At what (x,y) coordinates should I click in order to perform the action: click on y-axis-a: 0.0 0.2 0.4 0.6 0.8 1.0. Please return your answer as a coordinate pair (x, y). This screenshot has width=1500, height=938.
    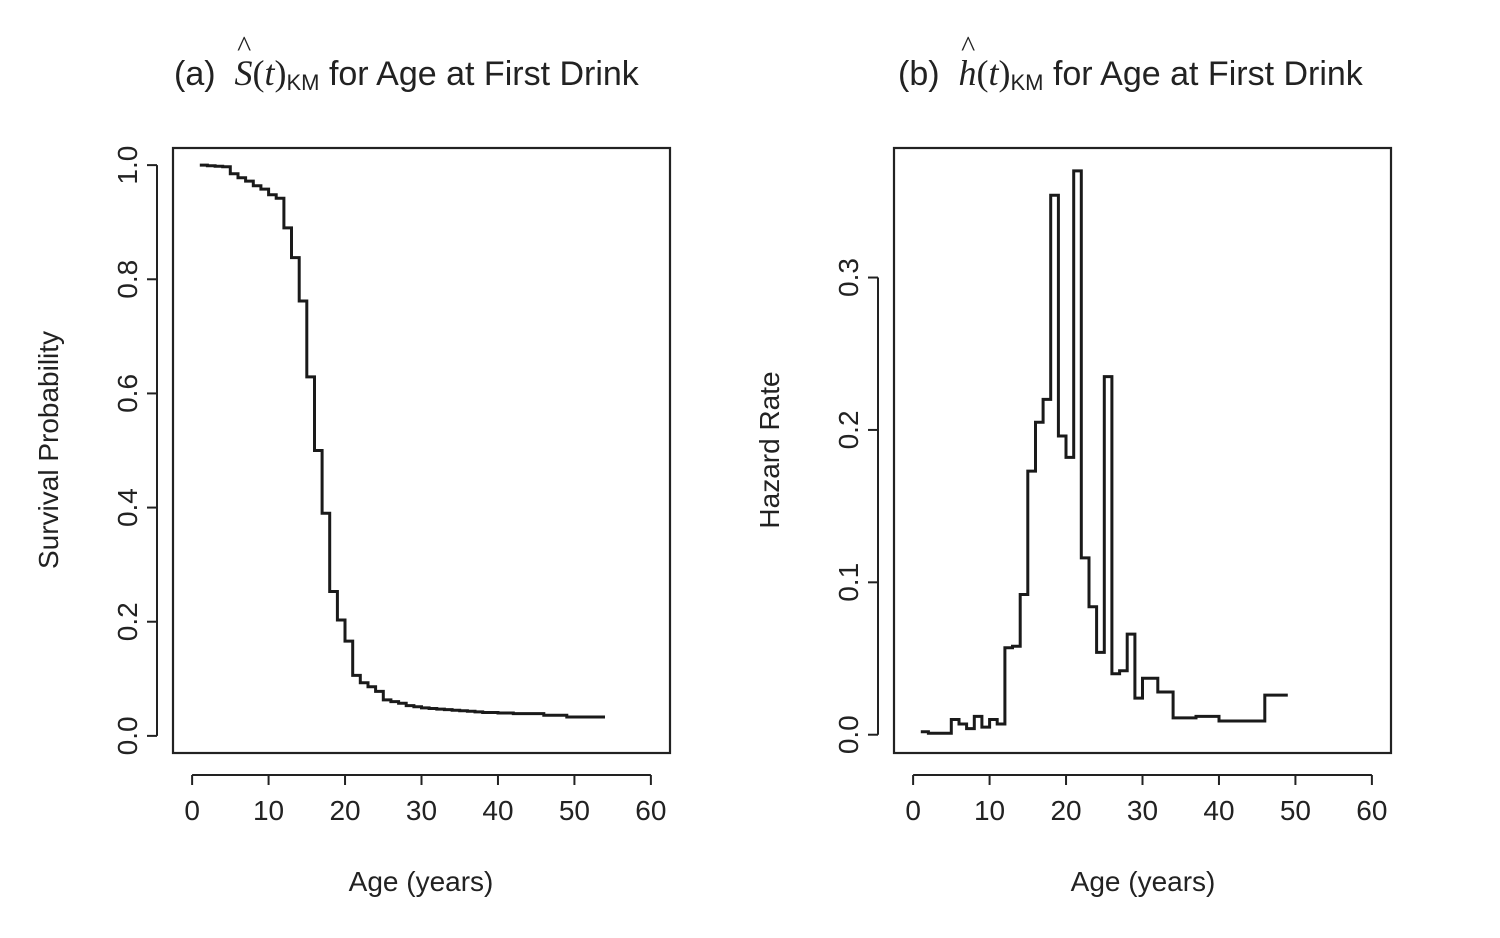
    Looking at the image, I should click on (135, 450).